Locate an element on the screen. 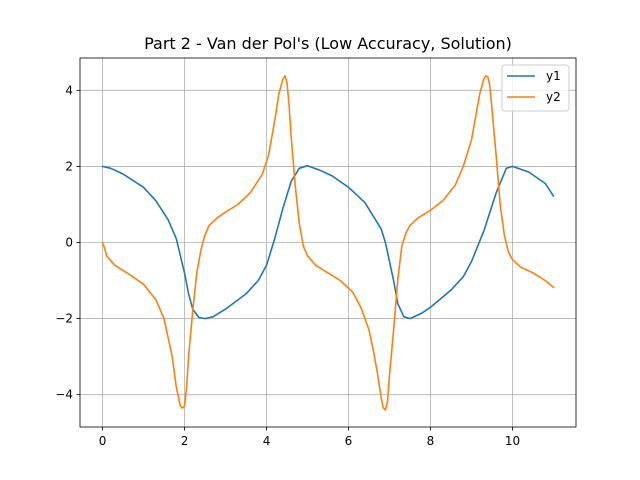 This screenshot has width=640, height=480. x-tick-label: 10 is located at coordinates (512, 441).